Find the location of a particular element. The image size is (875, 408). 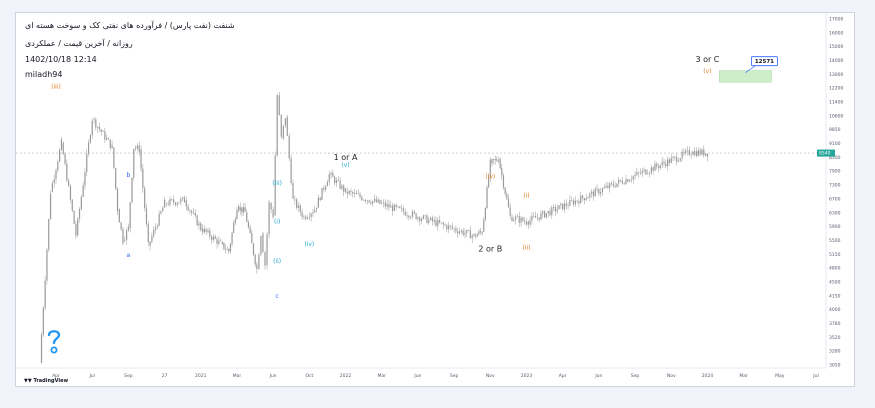

wave-label: (iii) is located at coordinates (56, 87).